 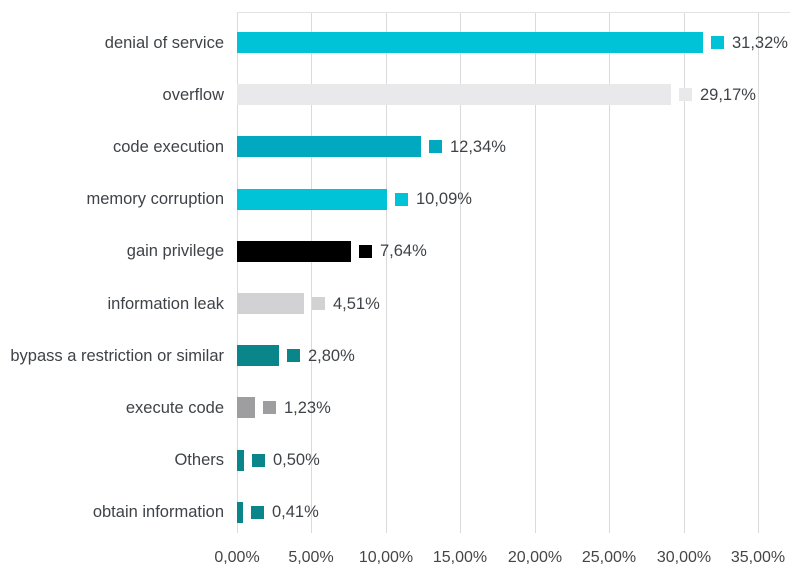 What do you see at coordinates (758, 557) in the screenshot?
I see `x-axis-tick-label: 35,00%` at bounding box center [758, 557].